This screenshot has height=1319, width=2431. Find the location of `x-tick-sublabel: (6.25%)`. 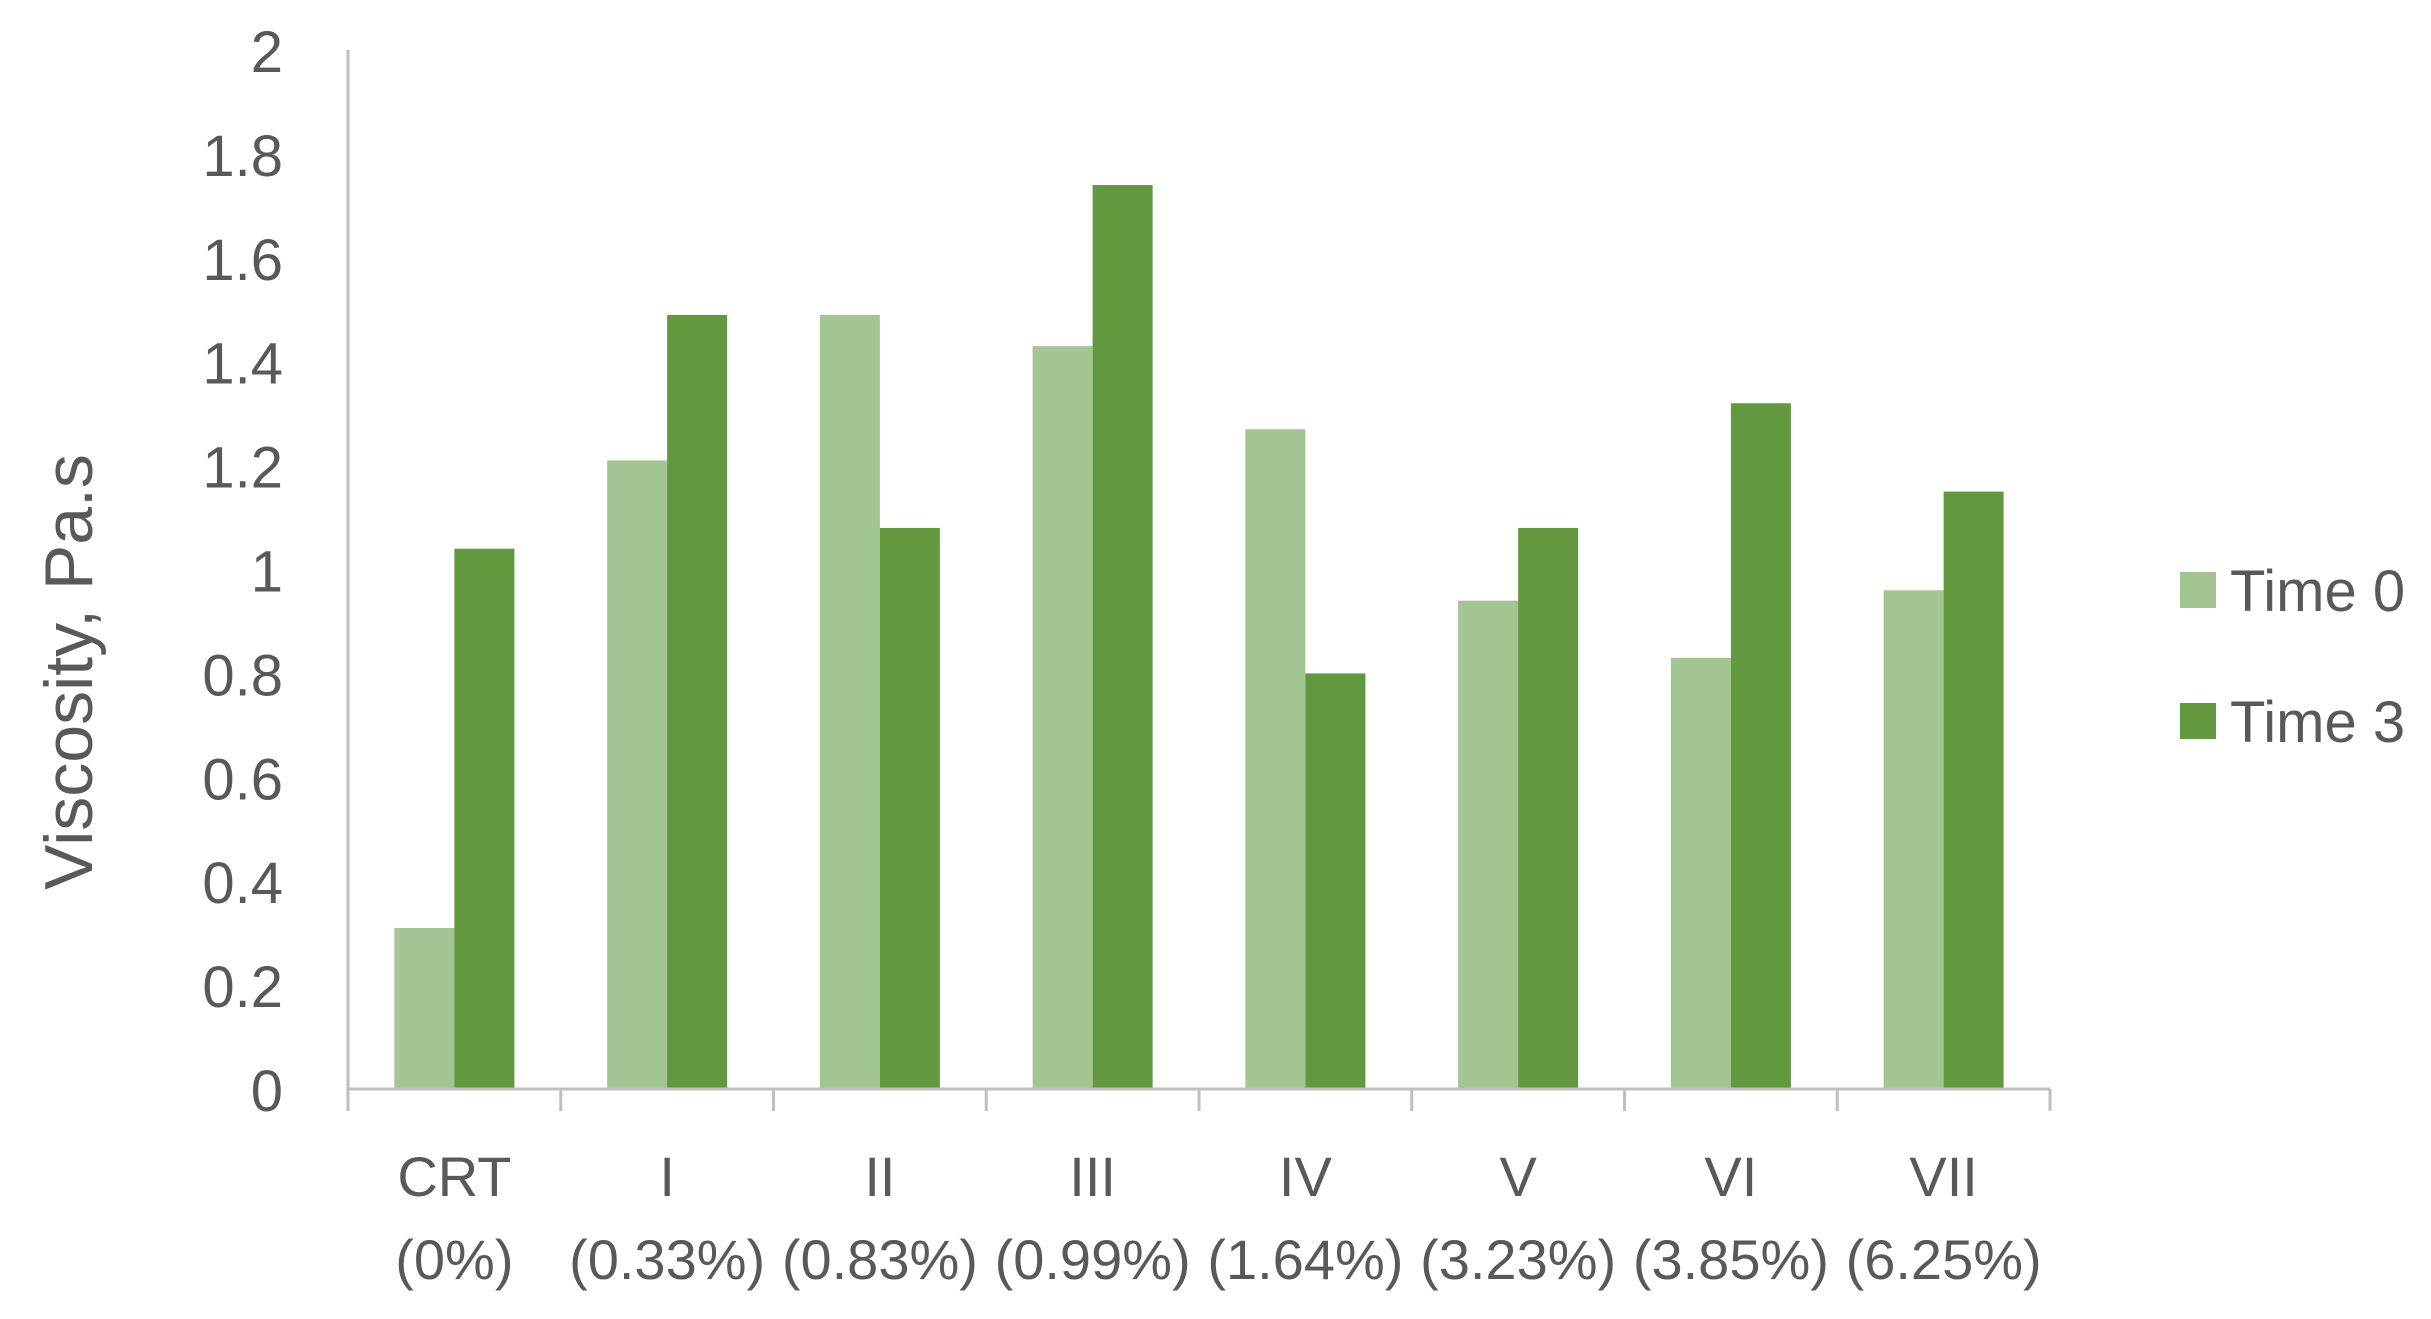

x-tick-sublabel: (6.25%) is located at coordinates (1944, 1259).